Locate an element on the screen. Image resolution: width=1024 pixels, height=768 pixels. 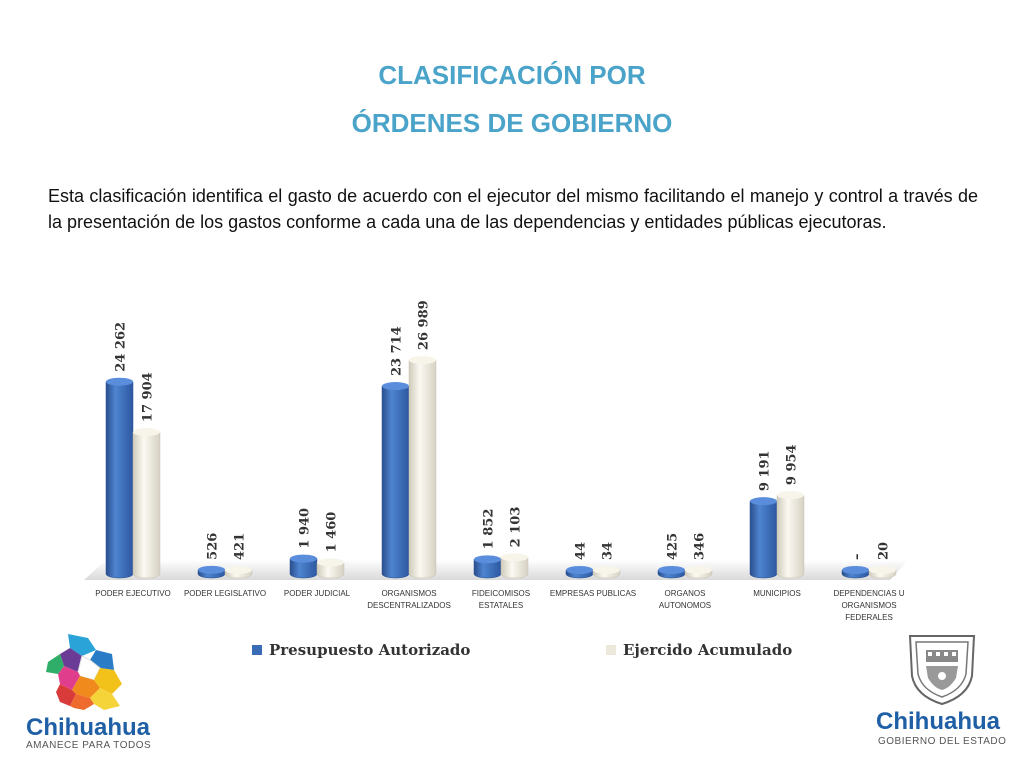
data-label-ejercido-2: 1 460 is located at coordinates (332, 532).